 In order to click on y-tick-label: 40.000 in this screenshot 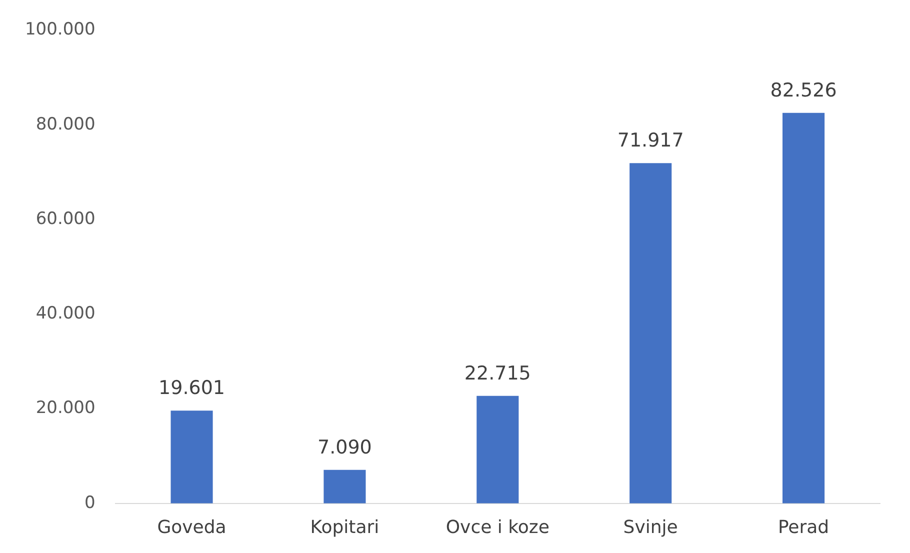, I will do `click(66, 314)`.